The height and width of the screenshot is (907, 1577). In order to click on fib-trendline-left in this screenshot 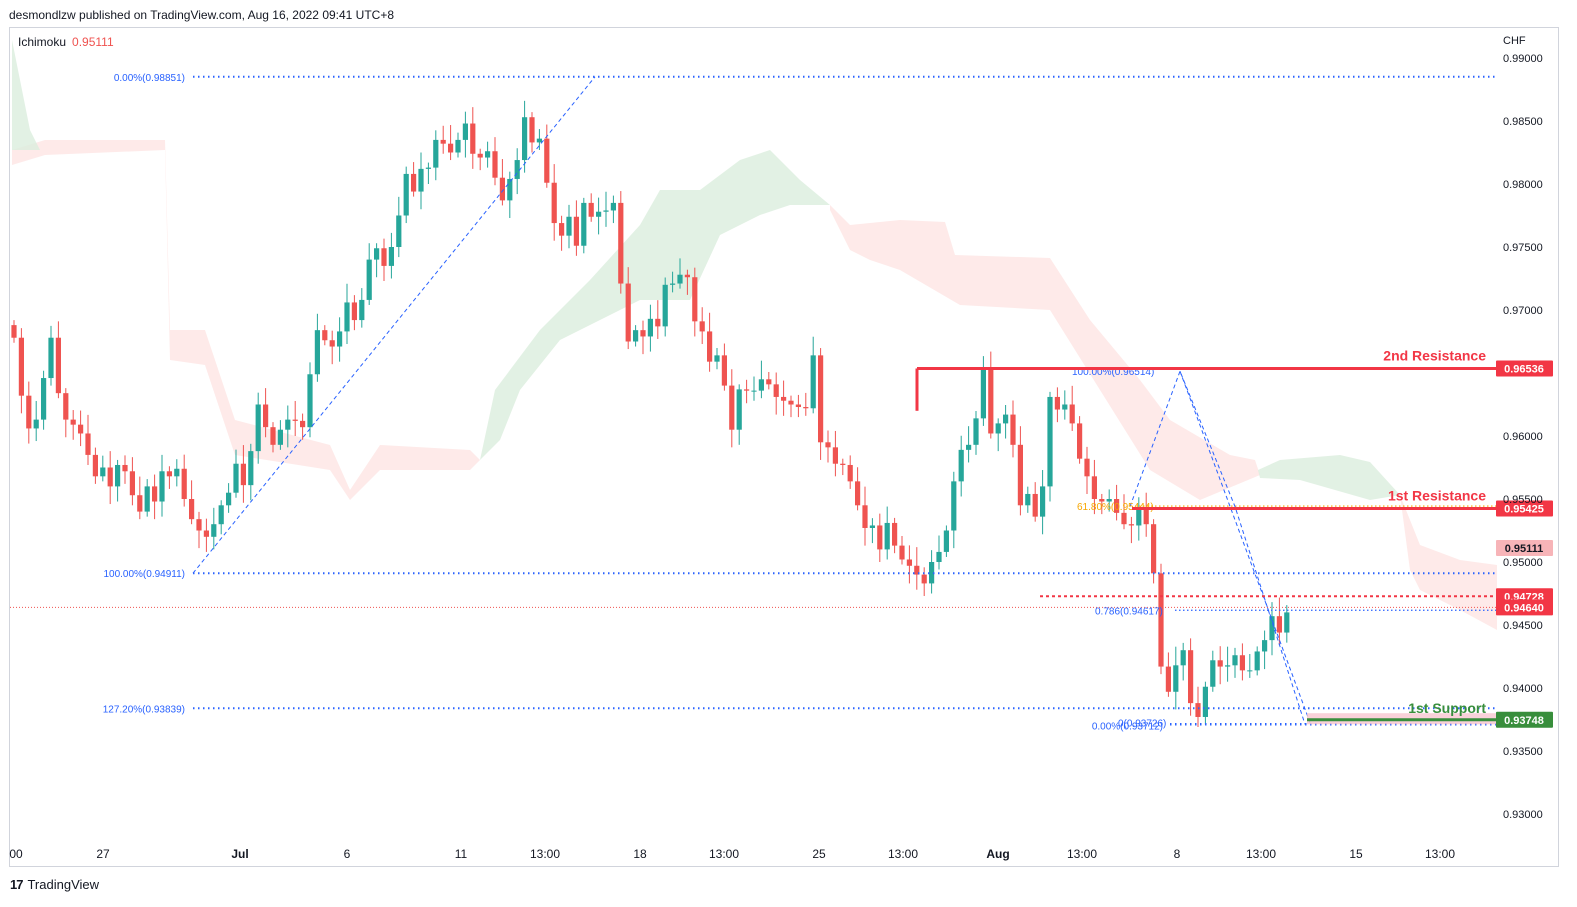, I will do `click(394, 325)`.